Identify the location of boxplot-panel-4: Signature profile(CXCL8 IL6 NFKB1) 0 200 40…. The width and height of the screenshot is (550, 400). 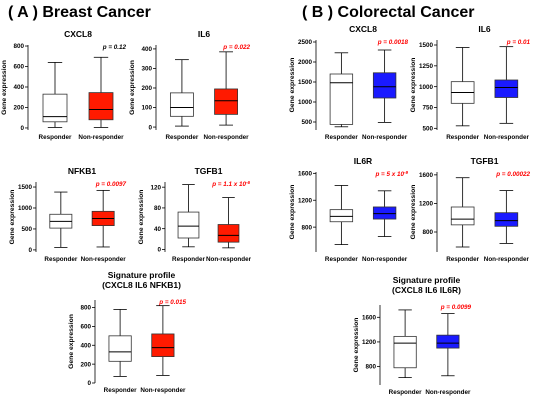
(127, 332).